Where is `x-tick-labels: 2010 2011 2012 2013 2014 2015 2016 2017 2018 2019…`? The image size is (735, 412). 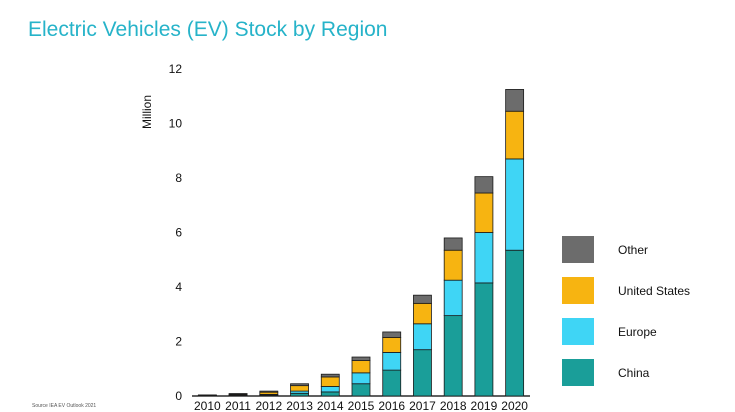
x-tick-labels: 2010 2011 2012 2013 2014 2015 2016 2017 2018 2019… is located at coordinates (361, 405).